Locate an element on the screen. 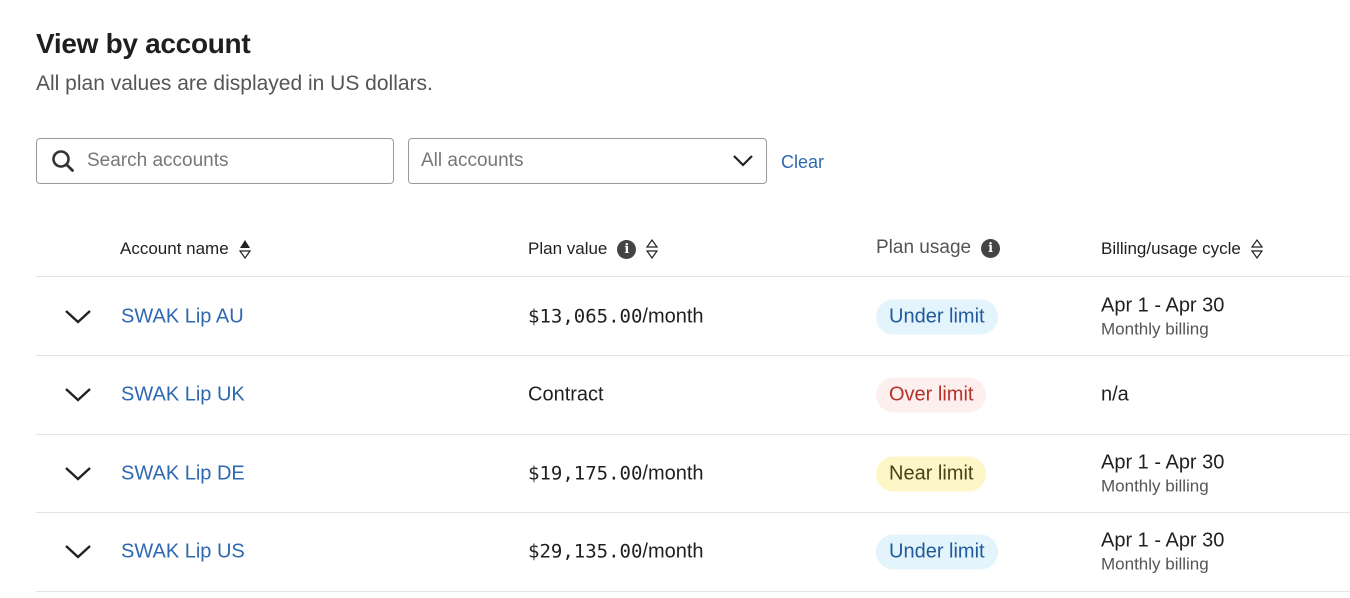 This screenshot has height=598, width=1350. plan-amount: $19,175.00 is located at coordinates (585, 473).